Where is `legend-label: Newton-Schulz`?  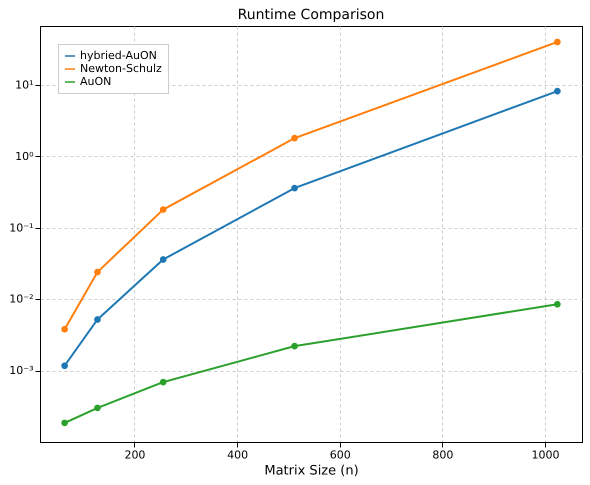 legend-label: Newton-Schulz is located at coordinates (121, 68).